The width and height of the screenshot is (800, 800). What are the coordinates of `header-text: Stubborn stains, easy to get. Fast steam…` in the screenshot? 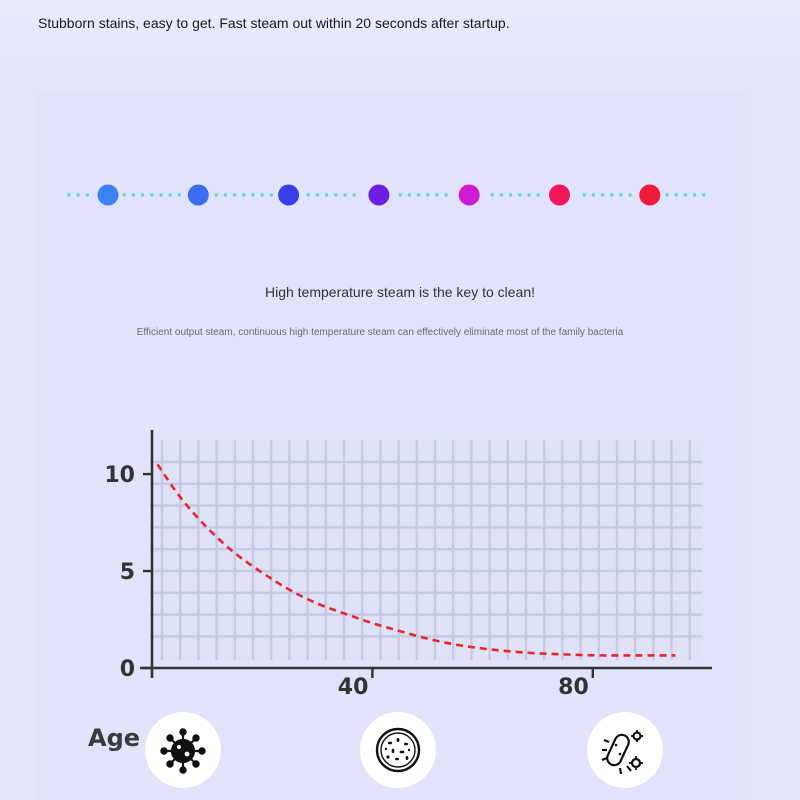 It's located at (274, 23).